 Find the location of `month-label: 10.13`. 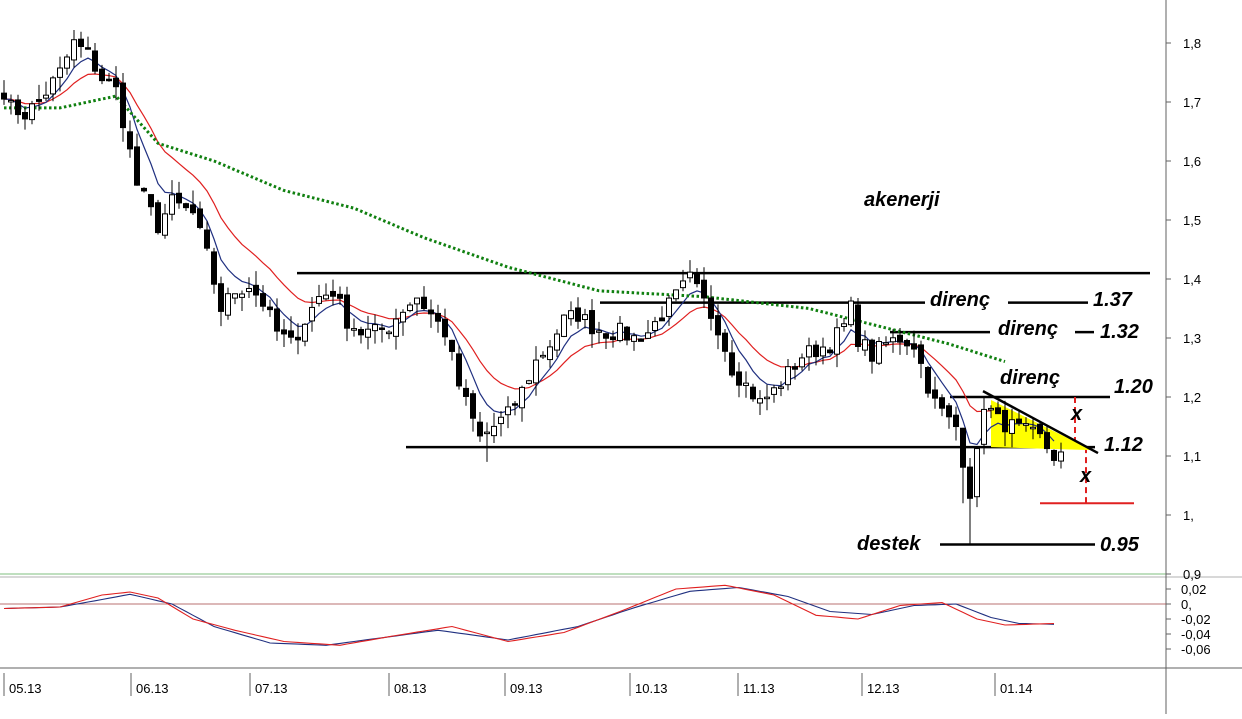

month-label: 10.13 is located at coordinates (651, 688).